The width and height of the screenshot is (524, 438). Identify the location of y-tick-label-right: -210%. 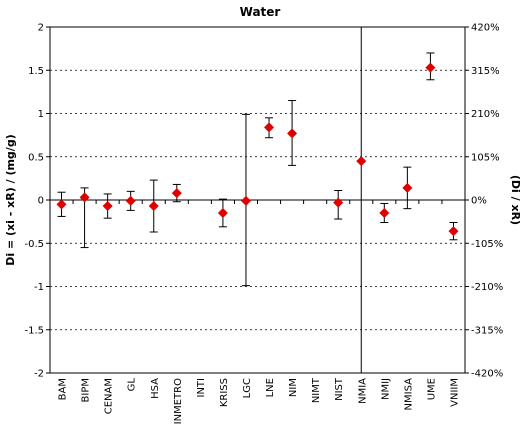
(487, 287).